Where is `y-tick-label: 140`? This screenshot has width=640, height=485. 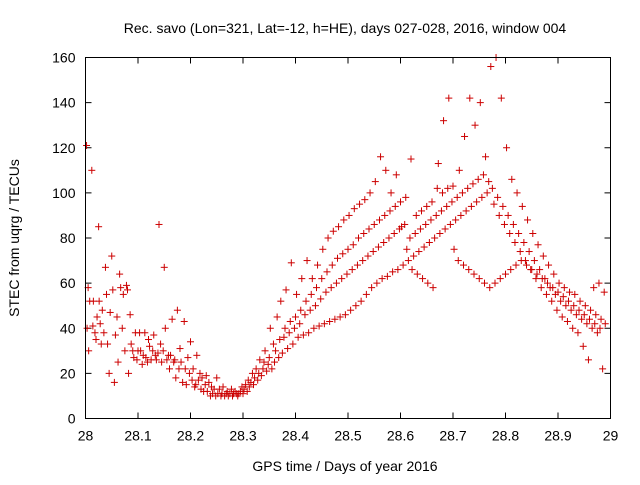 y-tick-label: 140 is located at coordinates (64, 103).